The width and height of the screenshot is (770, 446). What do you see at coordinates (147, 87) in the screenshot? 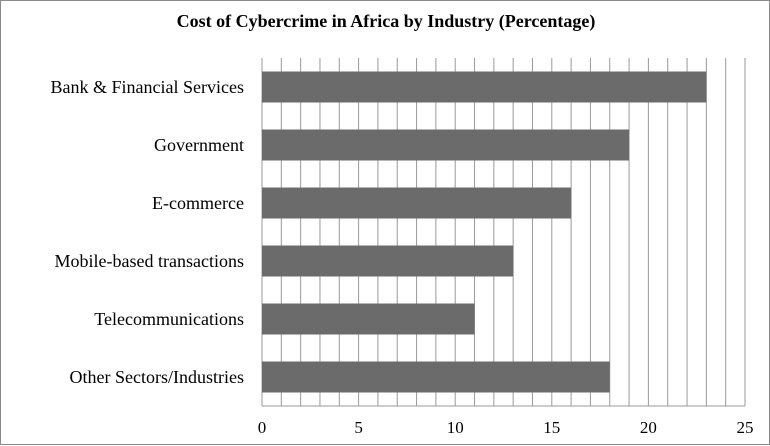
I see `category-label: Bank & Financial Services` at bounding box center [147, 87].